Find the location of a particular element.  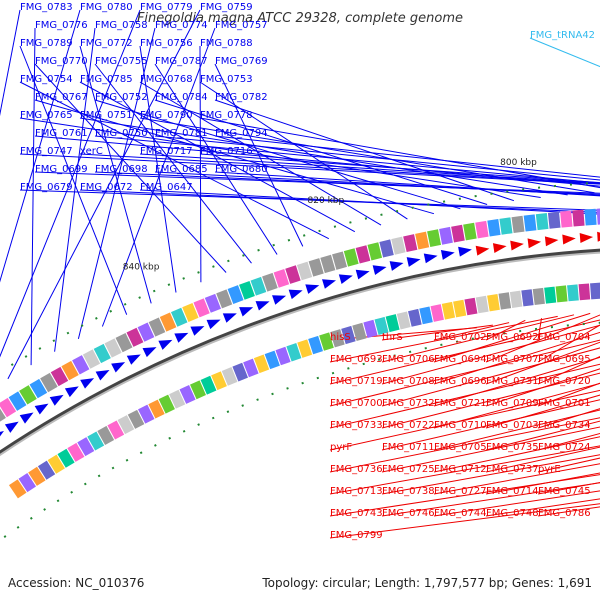

forward-gene-label: FMG_0699 is located at coordinates (61, 169).